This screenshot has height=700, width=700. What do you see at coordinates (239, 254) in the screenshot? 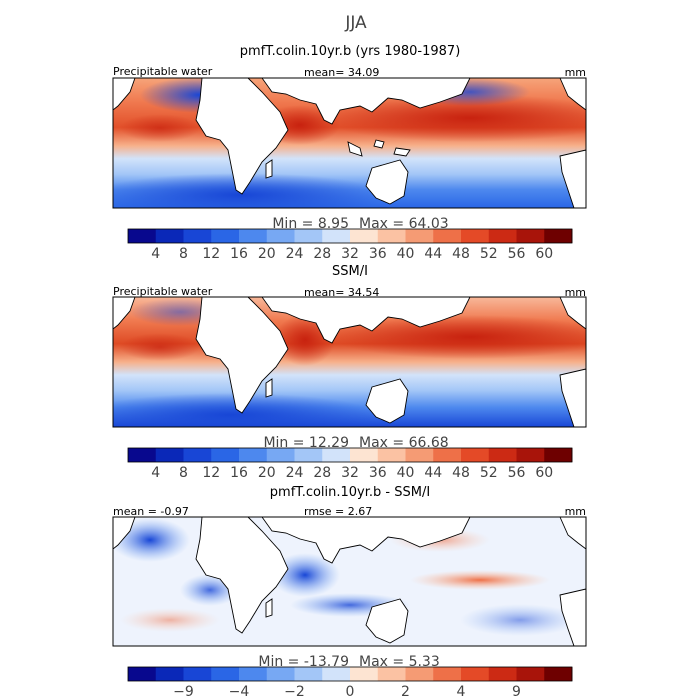
I see `colorbar-tick-label: 16` at bounding box center [239, 254].